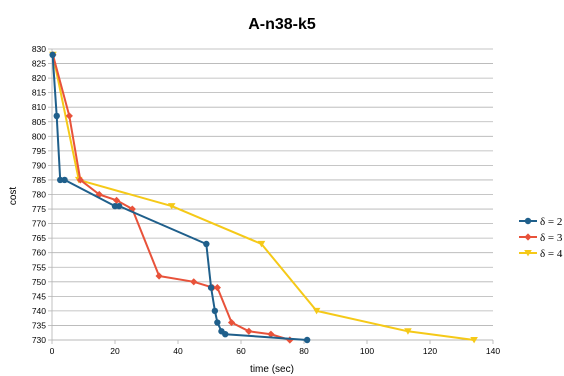 The height and width of the screenshot is (376, 564). What do you see at coordinates (39, 151) in the screenshot?
I see `y-tick-label: 795` at bounding box center [39, 151].